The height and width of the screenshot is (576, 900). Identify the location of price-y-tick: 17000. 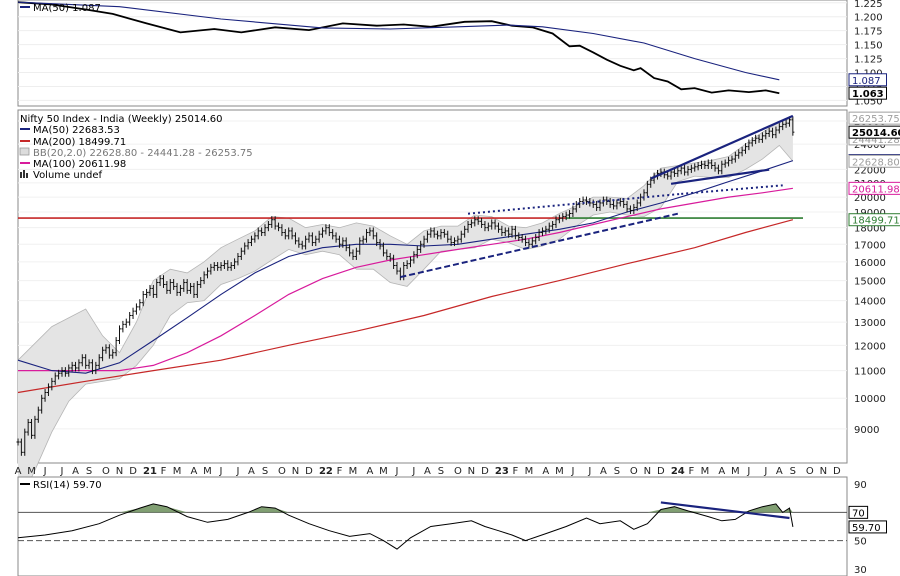
(870, 245).